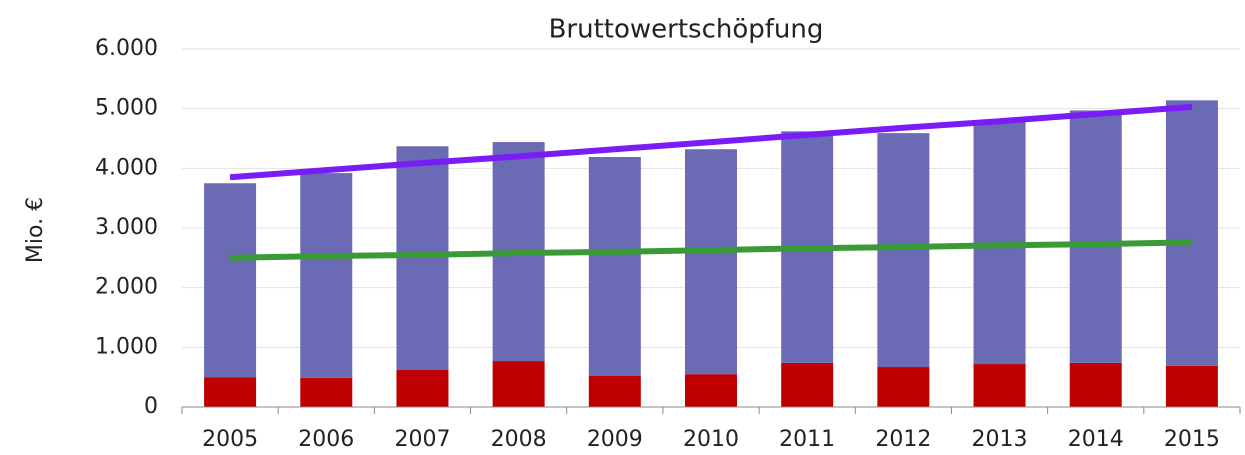 The height and width of the screenshot is (455, 1245). Describe the element at coordinates (422, 439) in the screenshot. I see `x-tick-label: 2007` at that location.